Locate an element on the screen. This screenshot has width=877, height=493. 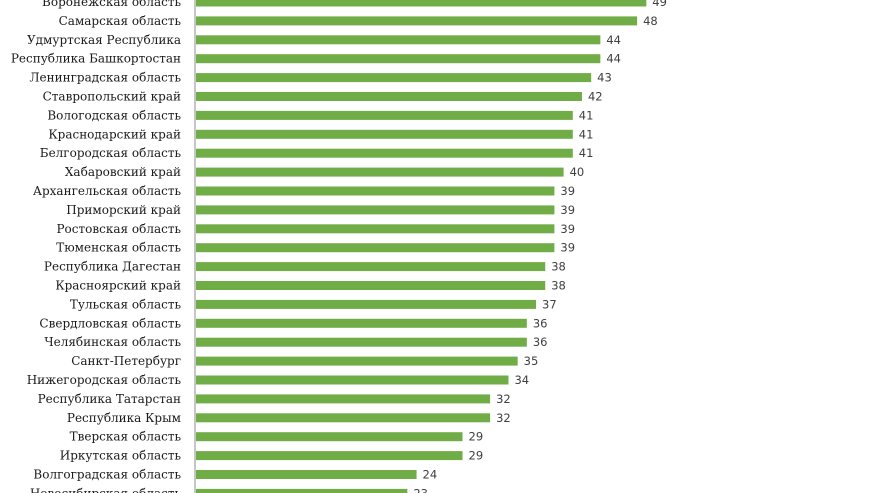
category-label: Краснодарский край is located at coordinates (114, 134).